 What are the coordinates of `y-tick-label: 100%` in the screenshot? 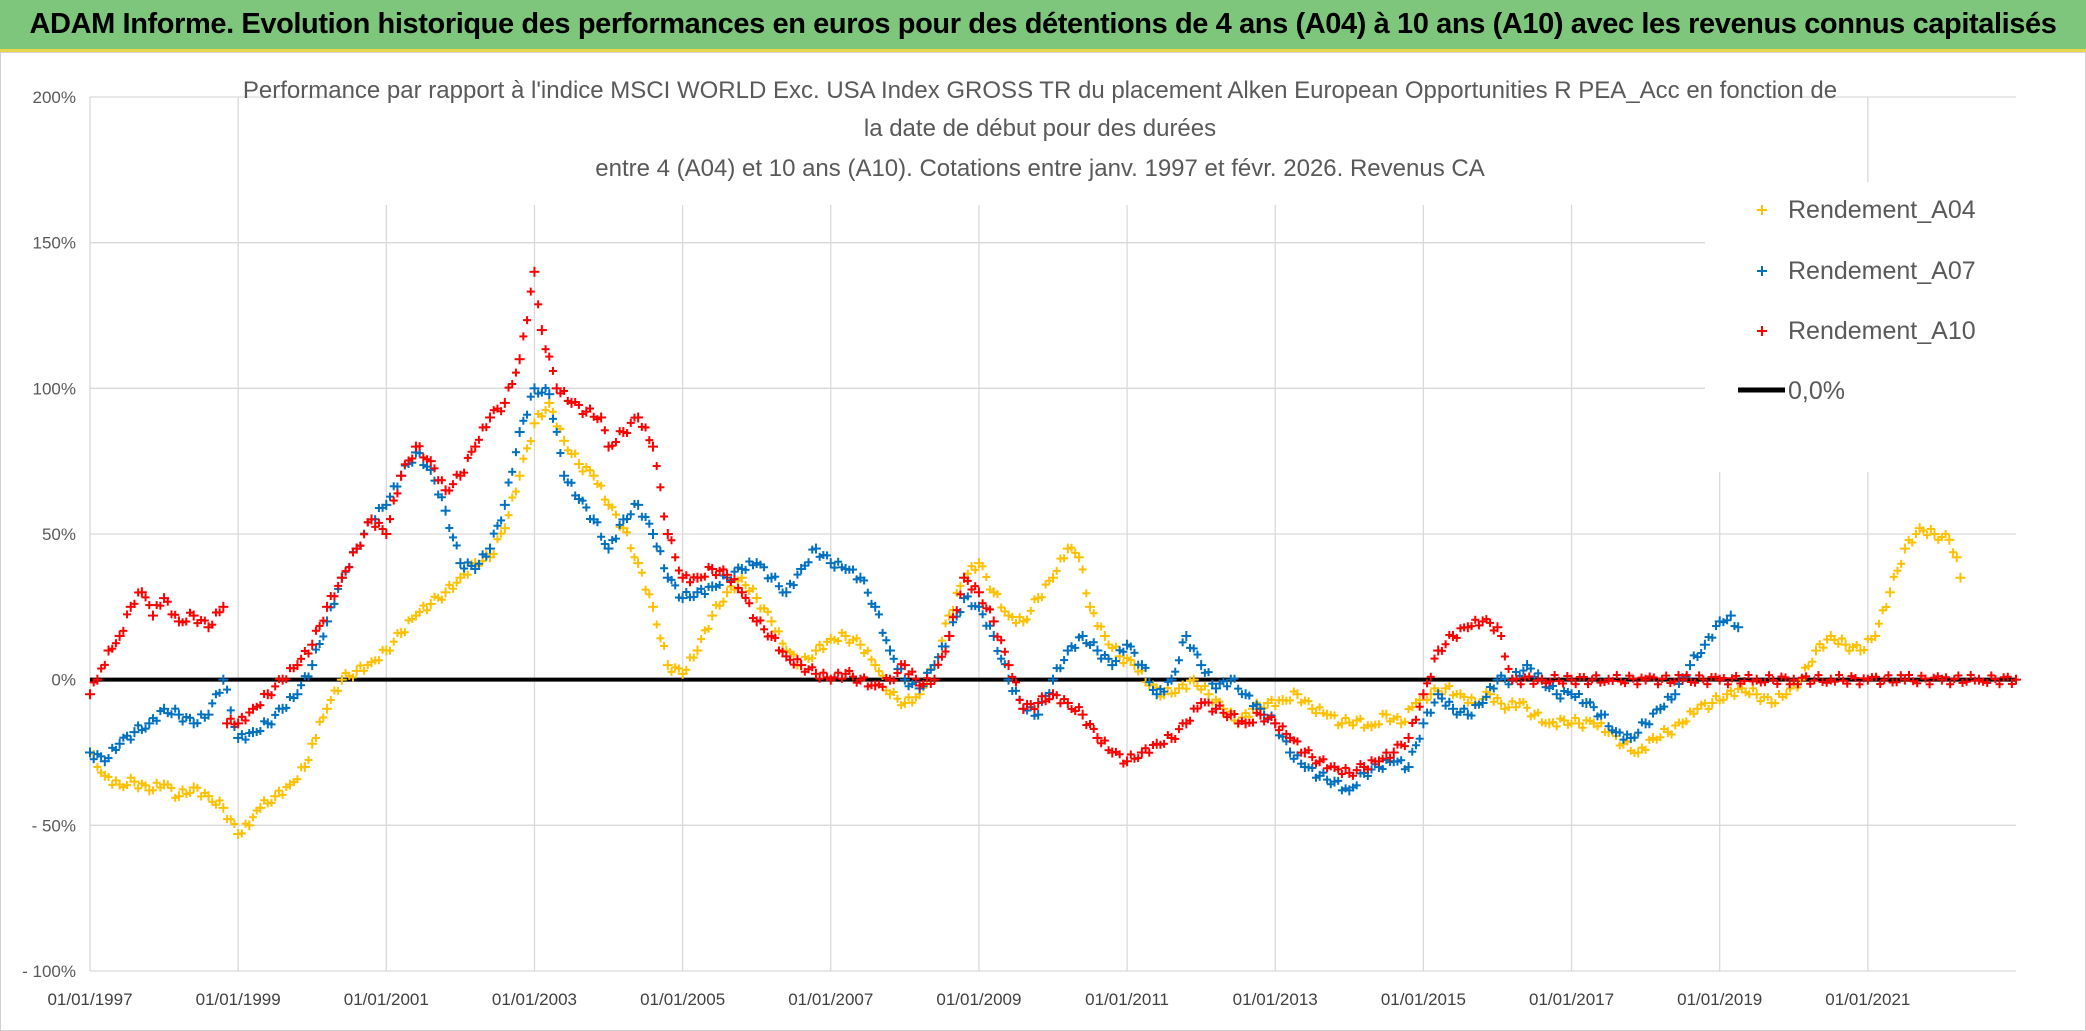 It's located at (54, 388).